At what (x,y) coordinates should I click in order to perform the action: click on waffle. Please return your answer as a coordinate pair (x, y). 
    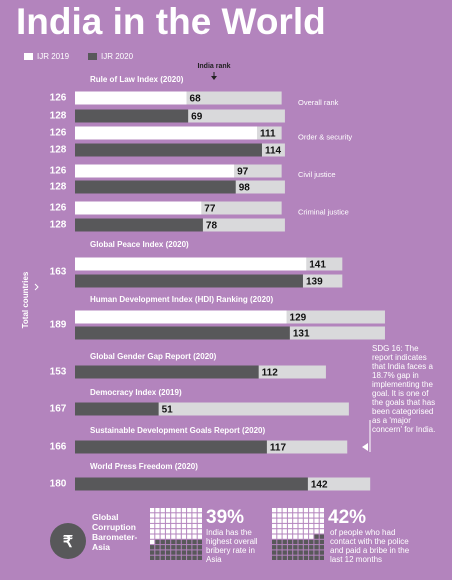
    Looking at the image, I should click on (298, 534).